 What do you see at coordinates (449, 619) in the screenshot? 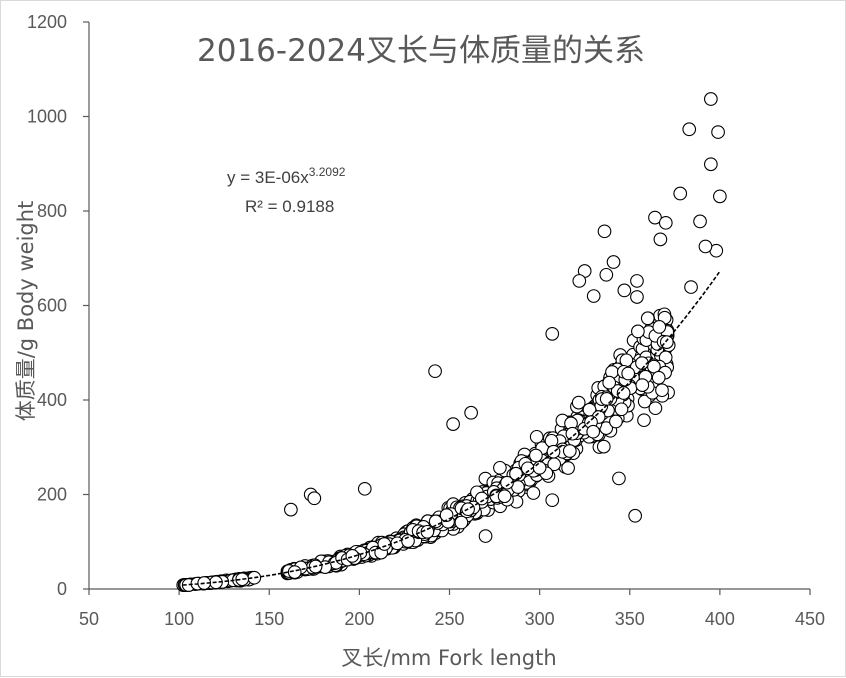
I see `x-tick-label: 250` at bounding box center [449, 619].